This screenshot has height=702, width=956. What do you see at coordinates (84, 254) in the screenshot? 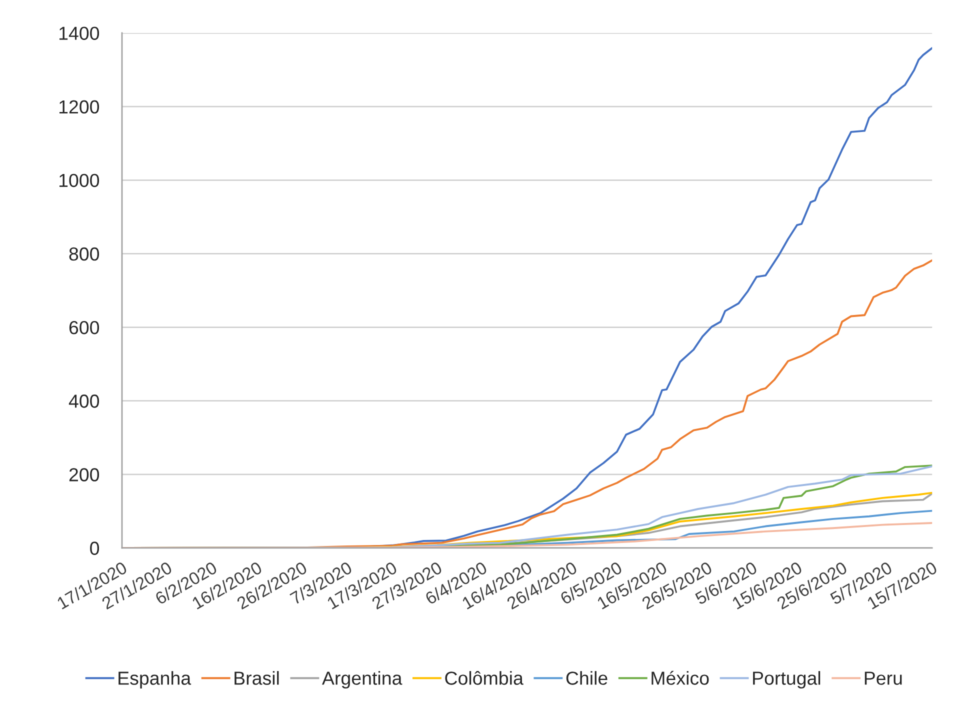
I see `y-tick-label: 800` at bounding box center [84, 254].